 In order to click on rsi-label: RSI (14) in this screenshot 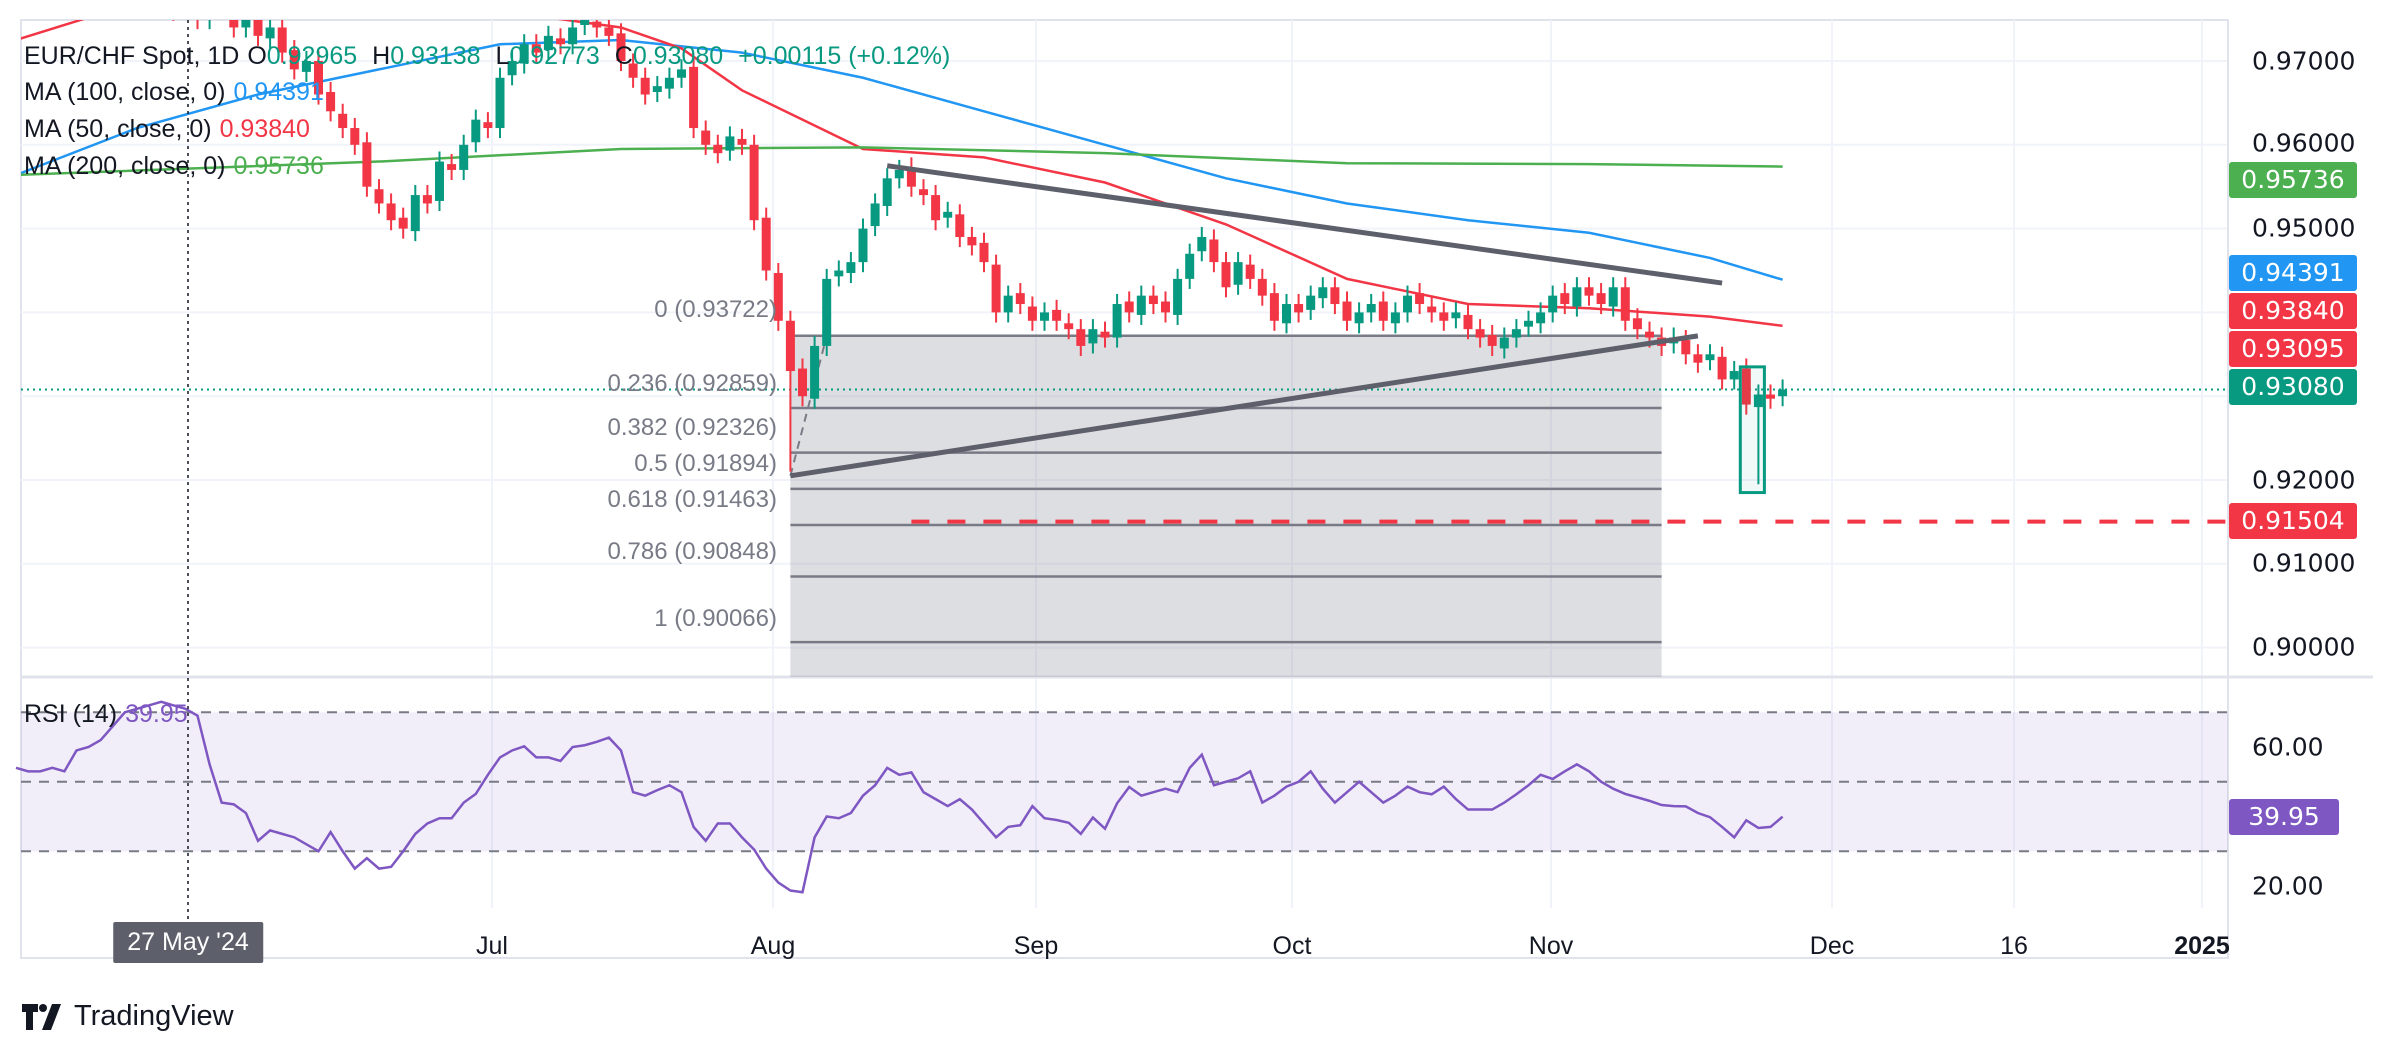, I will do `click(71, 714)`.